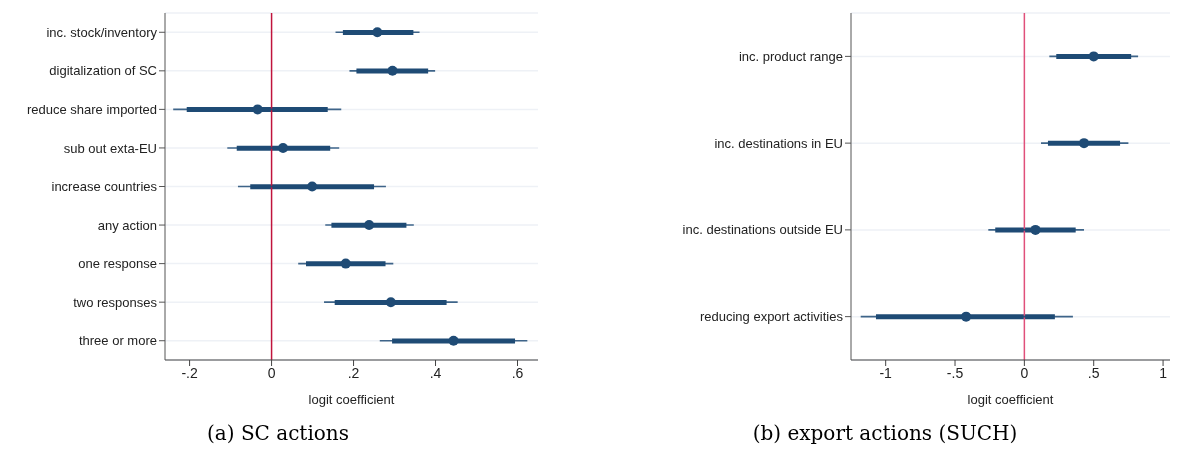  I want to click on x-tick-label: -.5, so click(955, 372).